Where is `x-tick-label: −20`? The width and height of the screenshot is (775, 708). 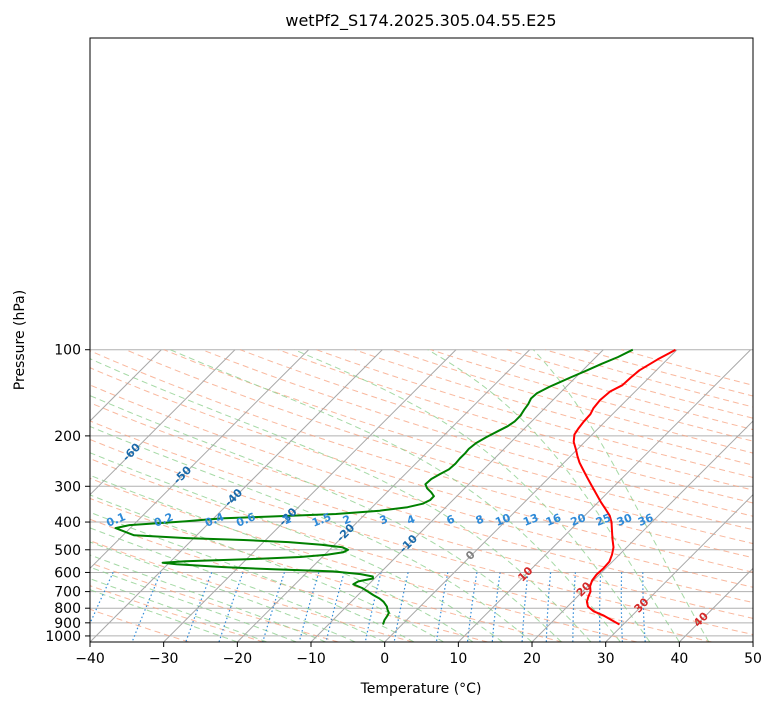
x-tick-label: −20 is located at coordinates (238, 659).